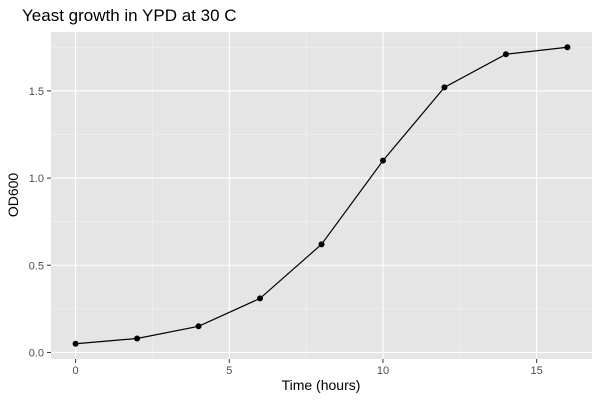  I want to click on x-axis-title: Time (hours), so click(321, 385).